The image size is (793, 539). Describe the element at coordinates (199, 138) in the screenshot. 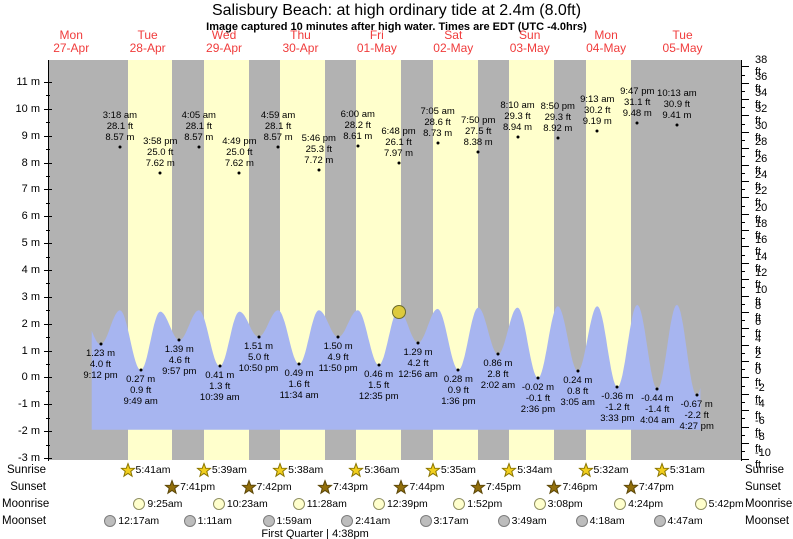

I see `annotation-line: 8.57 m` at that location.